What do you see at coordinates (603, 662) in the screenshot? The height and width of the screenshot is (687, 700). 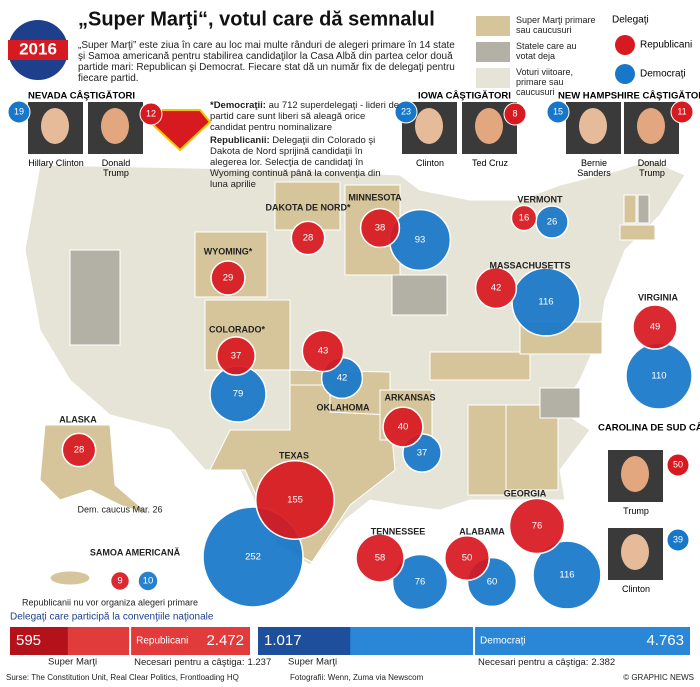 I see `needed-value: 2.382` at bounding box center [603, 662].